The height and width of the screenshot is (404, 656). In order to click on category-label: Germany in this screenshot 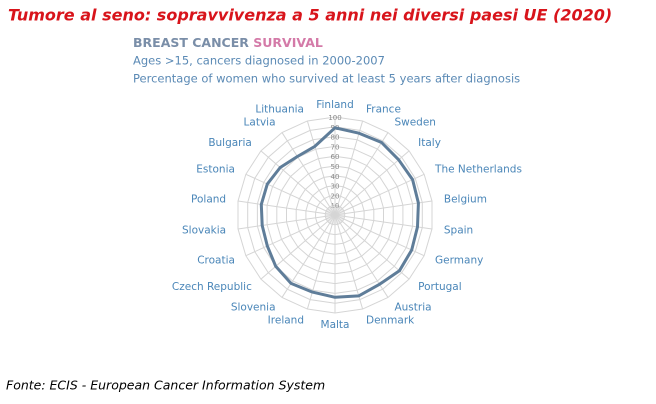, I will do `click(459, 261)`.